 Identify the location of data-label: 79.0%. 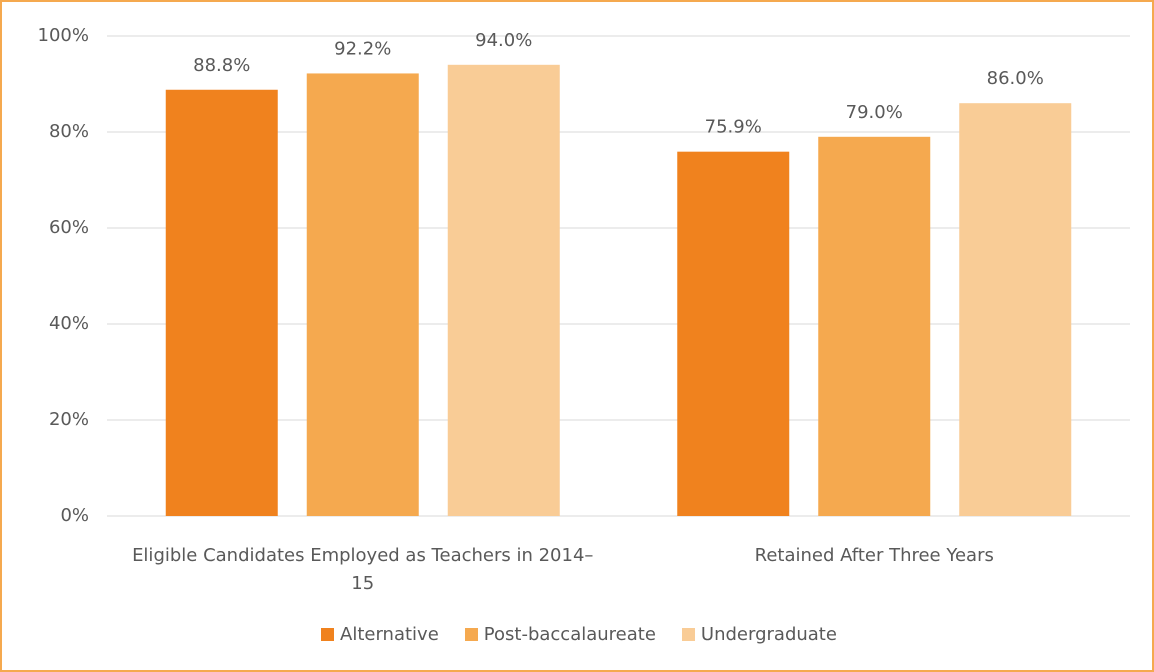
(874, 112).